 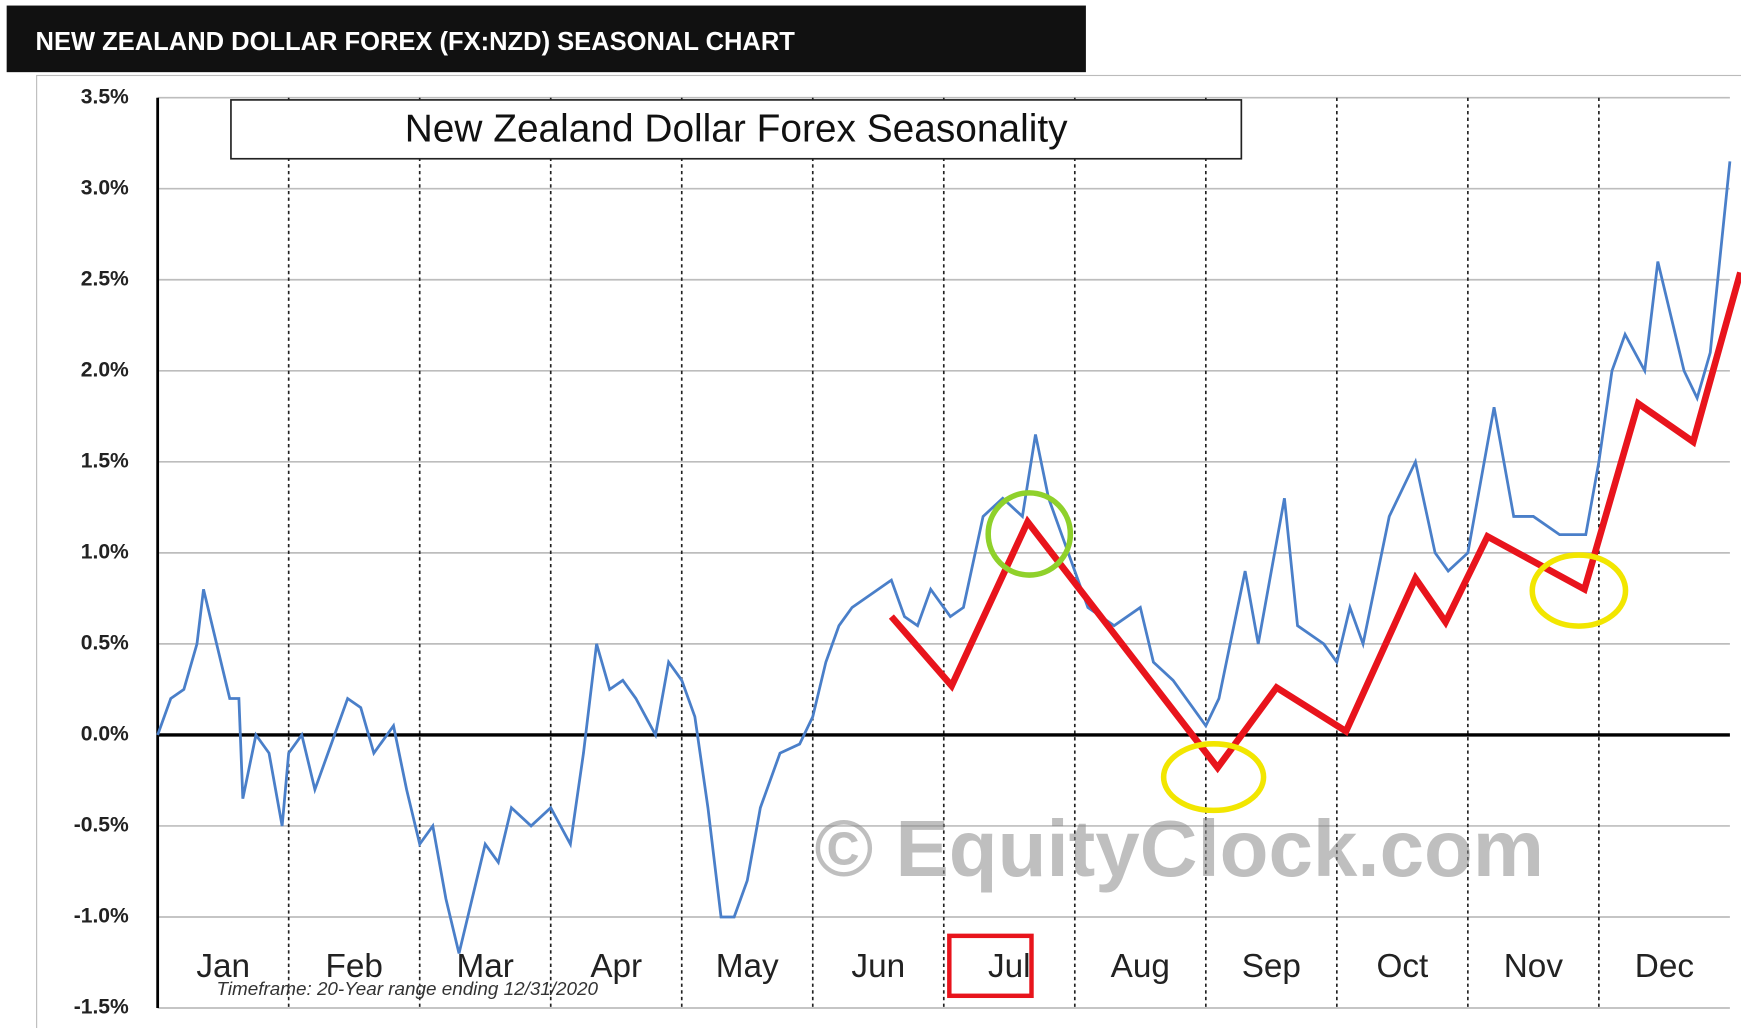 I want to click on x-tick-label: Sep, so click(x=1271, y=966).